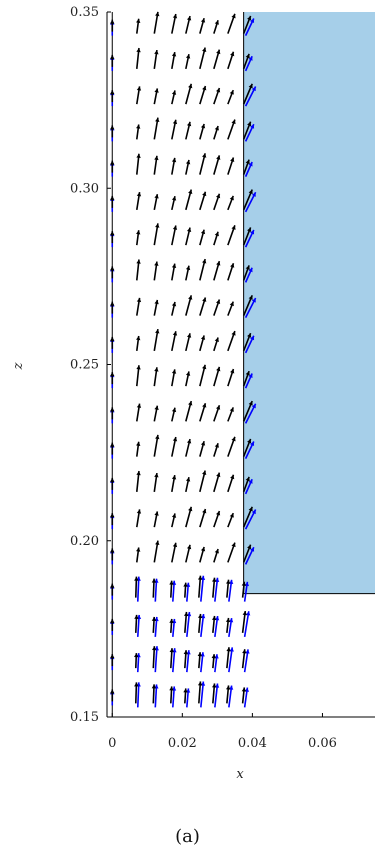 This screenshot has width=375, height=859. Describe the element at coordinates (322, 743) in the screenshot. I see `x-tick-label: 0.06` at that location.